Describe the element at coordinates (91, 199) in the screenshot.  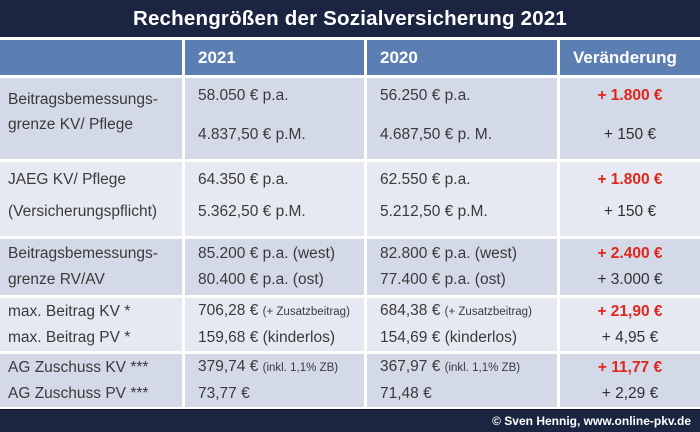
I see `row-label-jaeg: JAEG KV/ Pflege (Versicherungspflicht)` at that location.